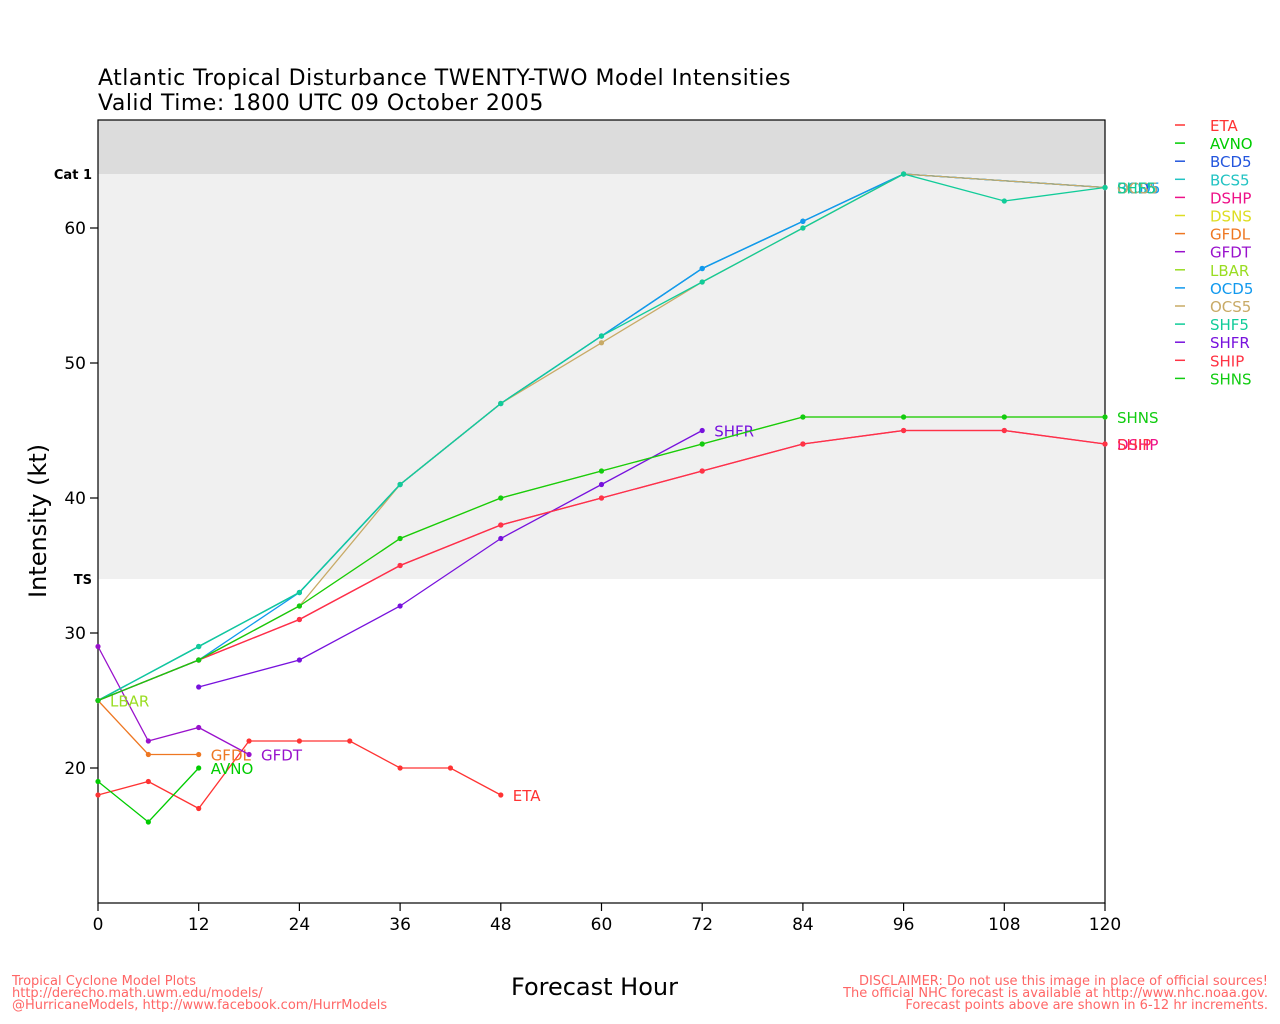  I want to click on legend-entry: SHF5, so click(1229, 325).